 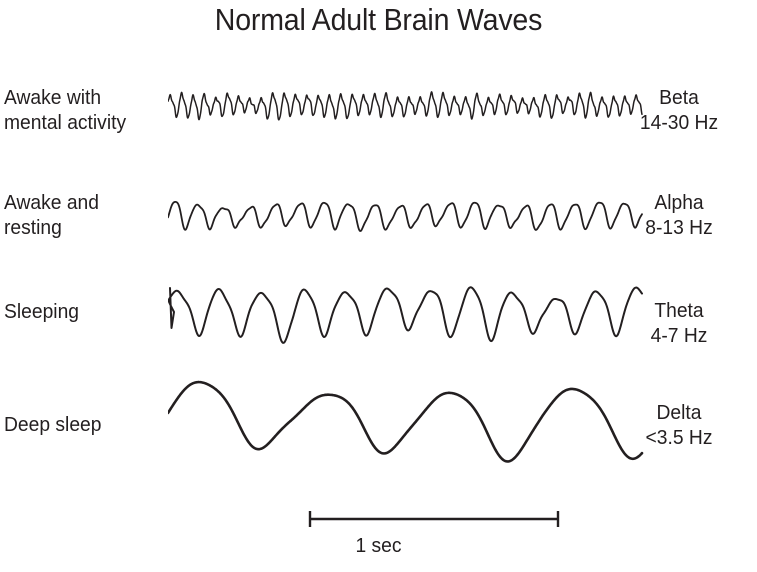 What do you see at coordinates (679, 323) in the screenshot?
I see `band-label-theta: Theta 4-7 Hz` at bounding box center [679, 323].